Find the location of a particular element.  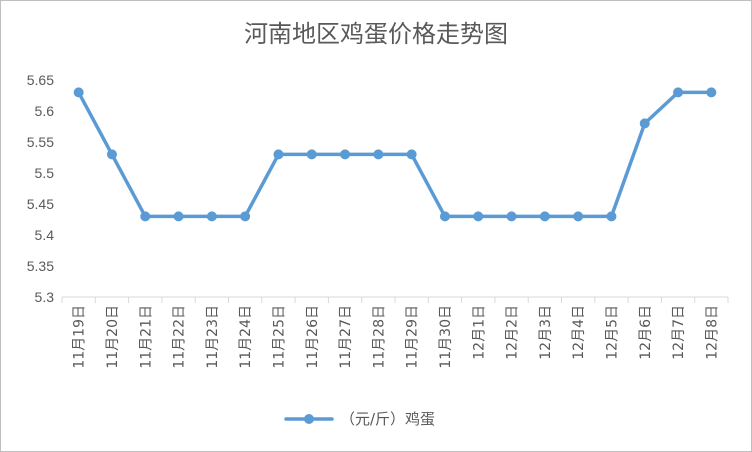

y-tick-label: 5.3 is located at coordinates (45, 297).